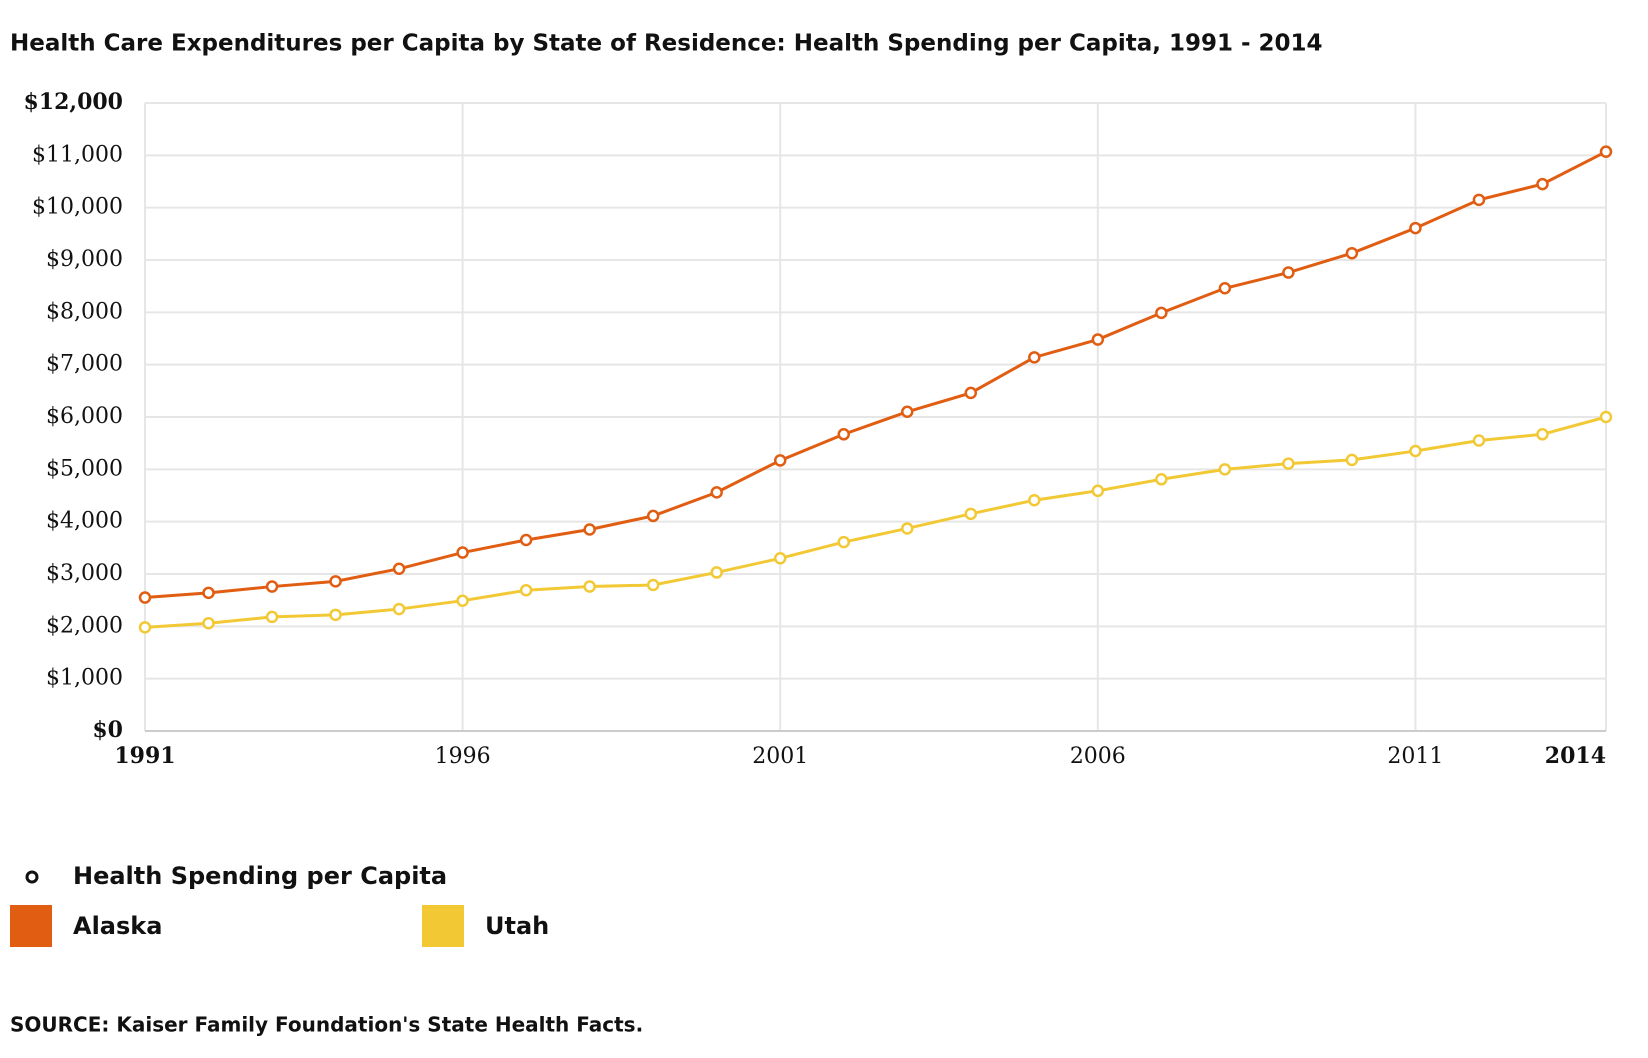 Image resolution: width=1648 pixels, height=1058 pixels. Describe the element at coordinates (144, 756) in the screenshot. I see `x-tick-label: 1991` at that location.